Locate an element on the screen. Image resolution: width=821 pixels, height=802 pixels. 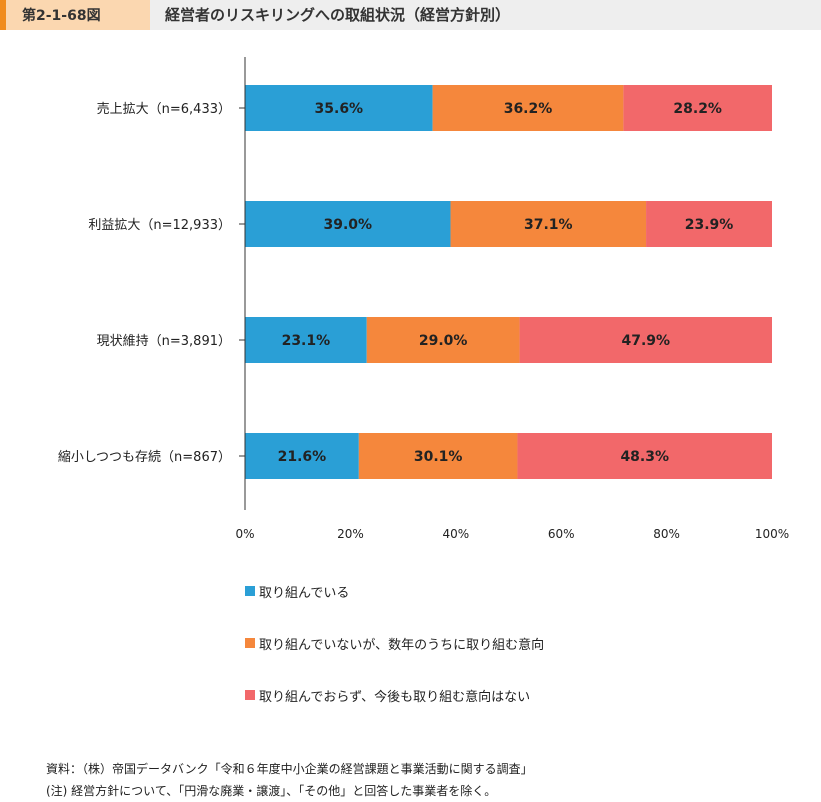
x-tick-label: 60% is located at coordinates (561, 534).